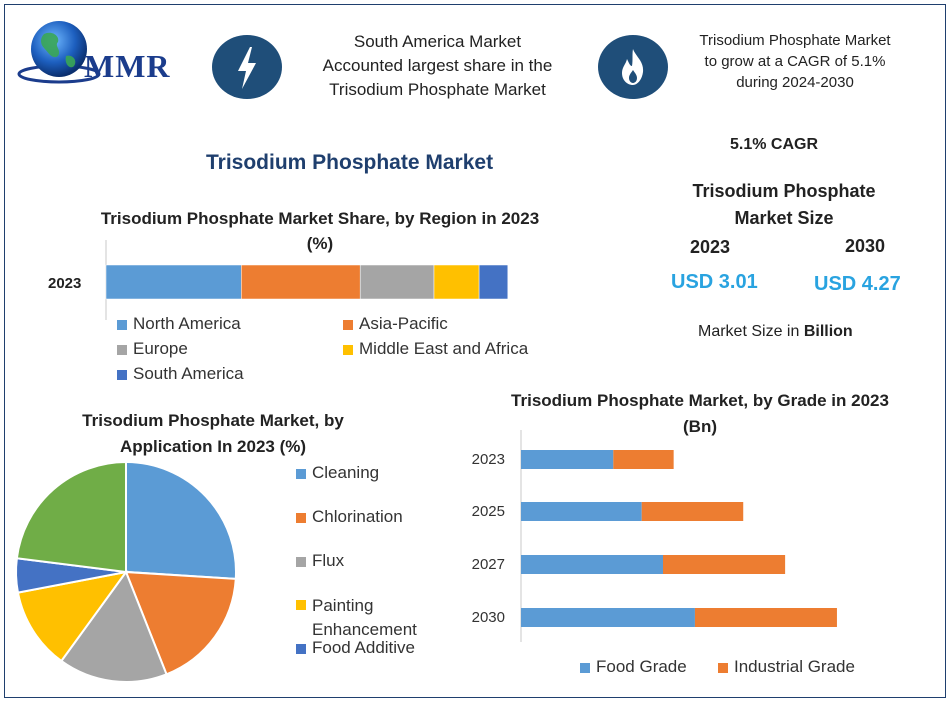  I want to click on market-size-value-2: USD 4.27, so click(857, 284).